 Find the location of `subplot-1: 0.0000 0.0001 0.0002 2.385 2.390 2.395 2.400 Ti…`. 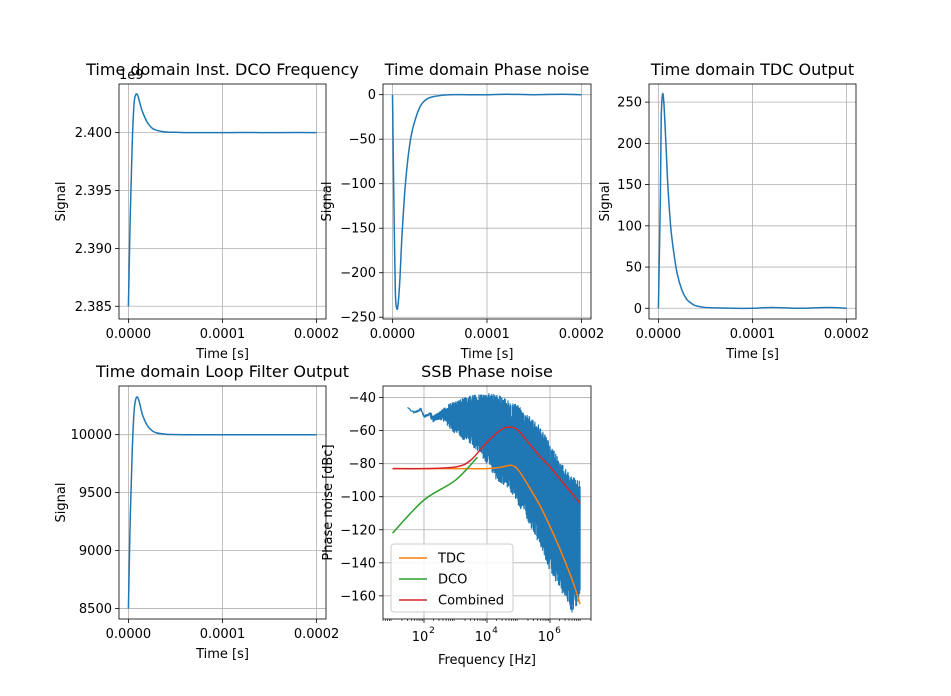

subplot-1: 0.0000 0.0001 0.0002 2.385 2.390 2.395 2.400 Ti… is located at coordinates (206, 211).